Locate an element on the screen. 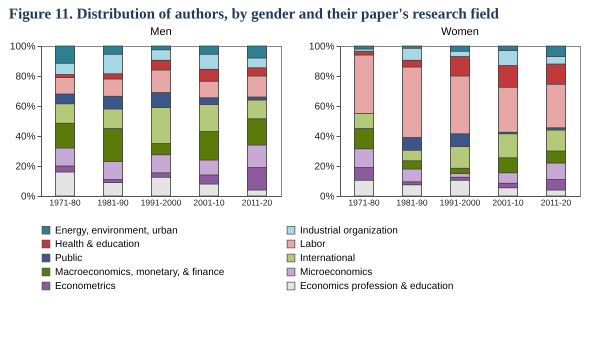 The image size is (610, 356). legend-label: Microeconomics is located at coordinates (336, 272).